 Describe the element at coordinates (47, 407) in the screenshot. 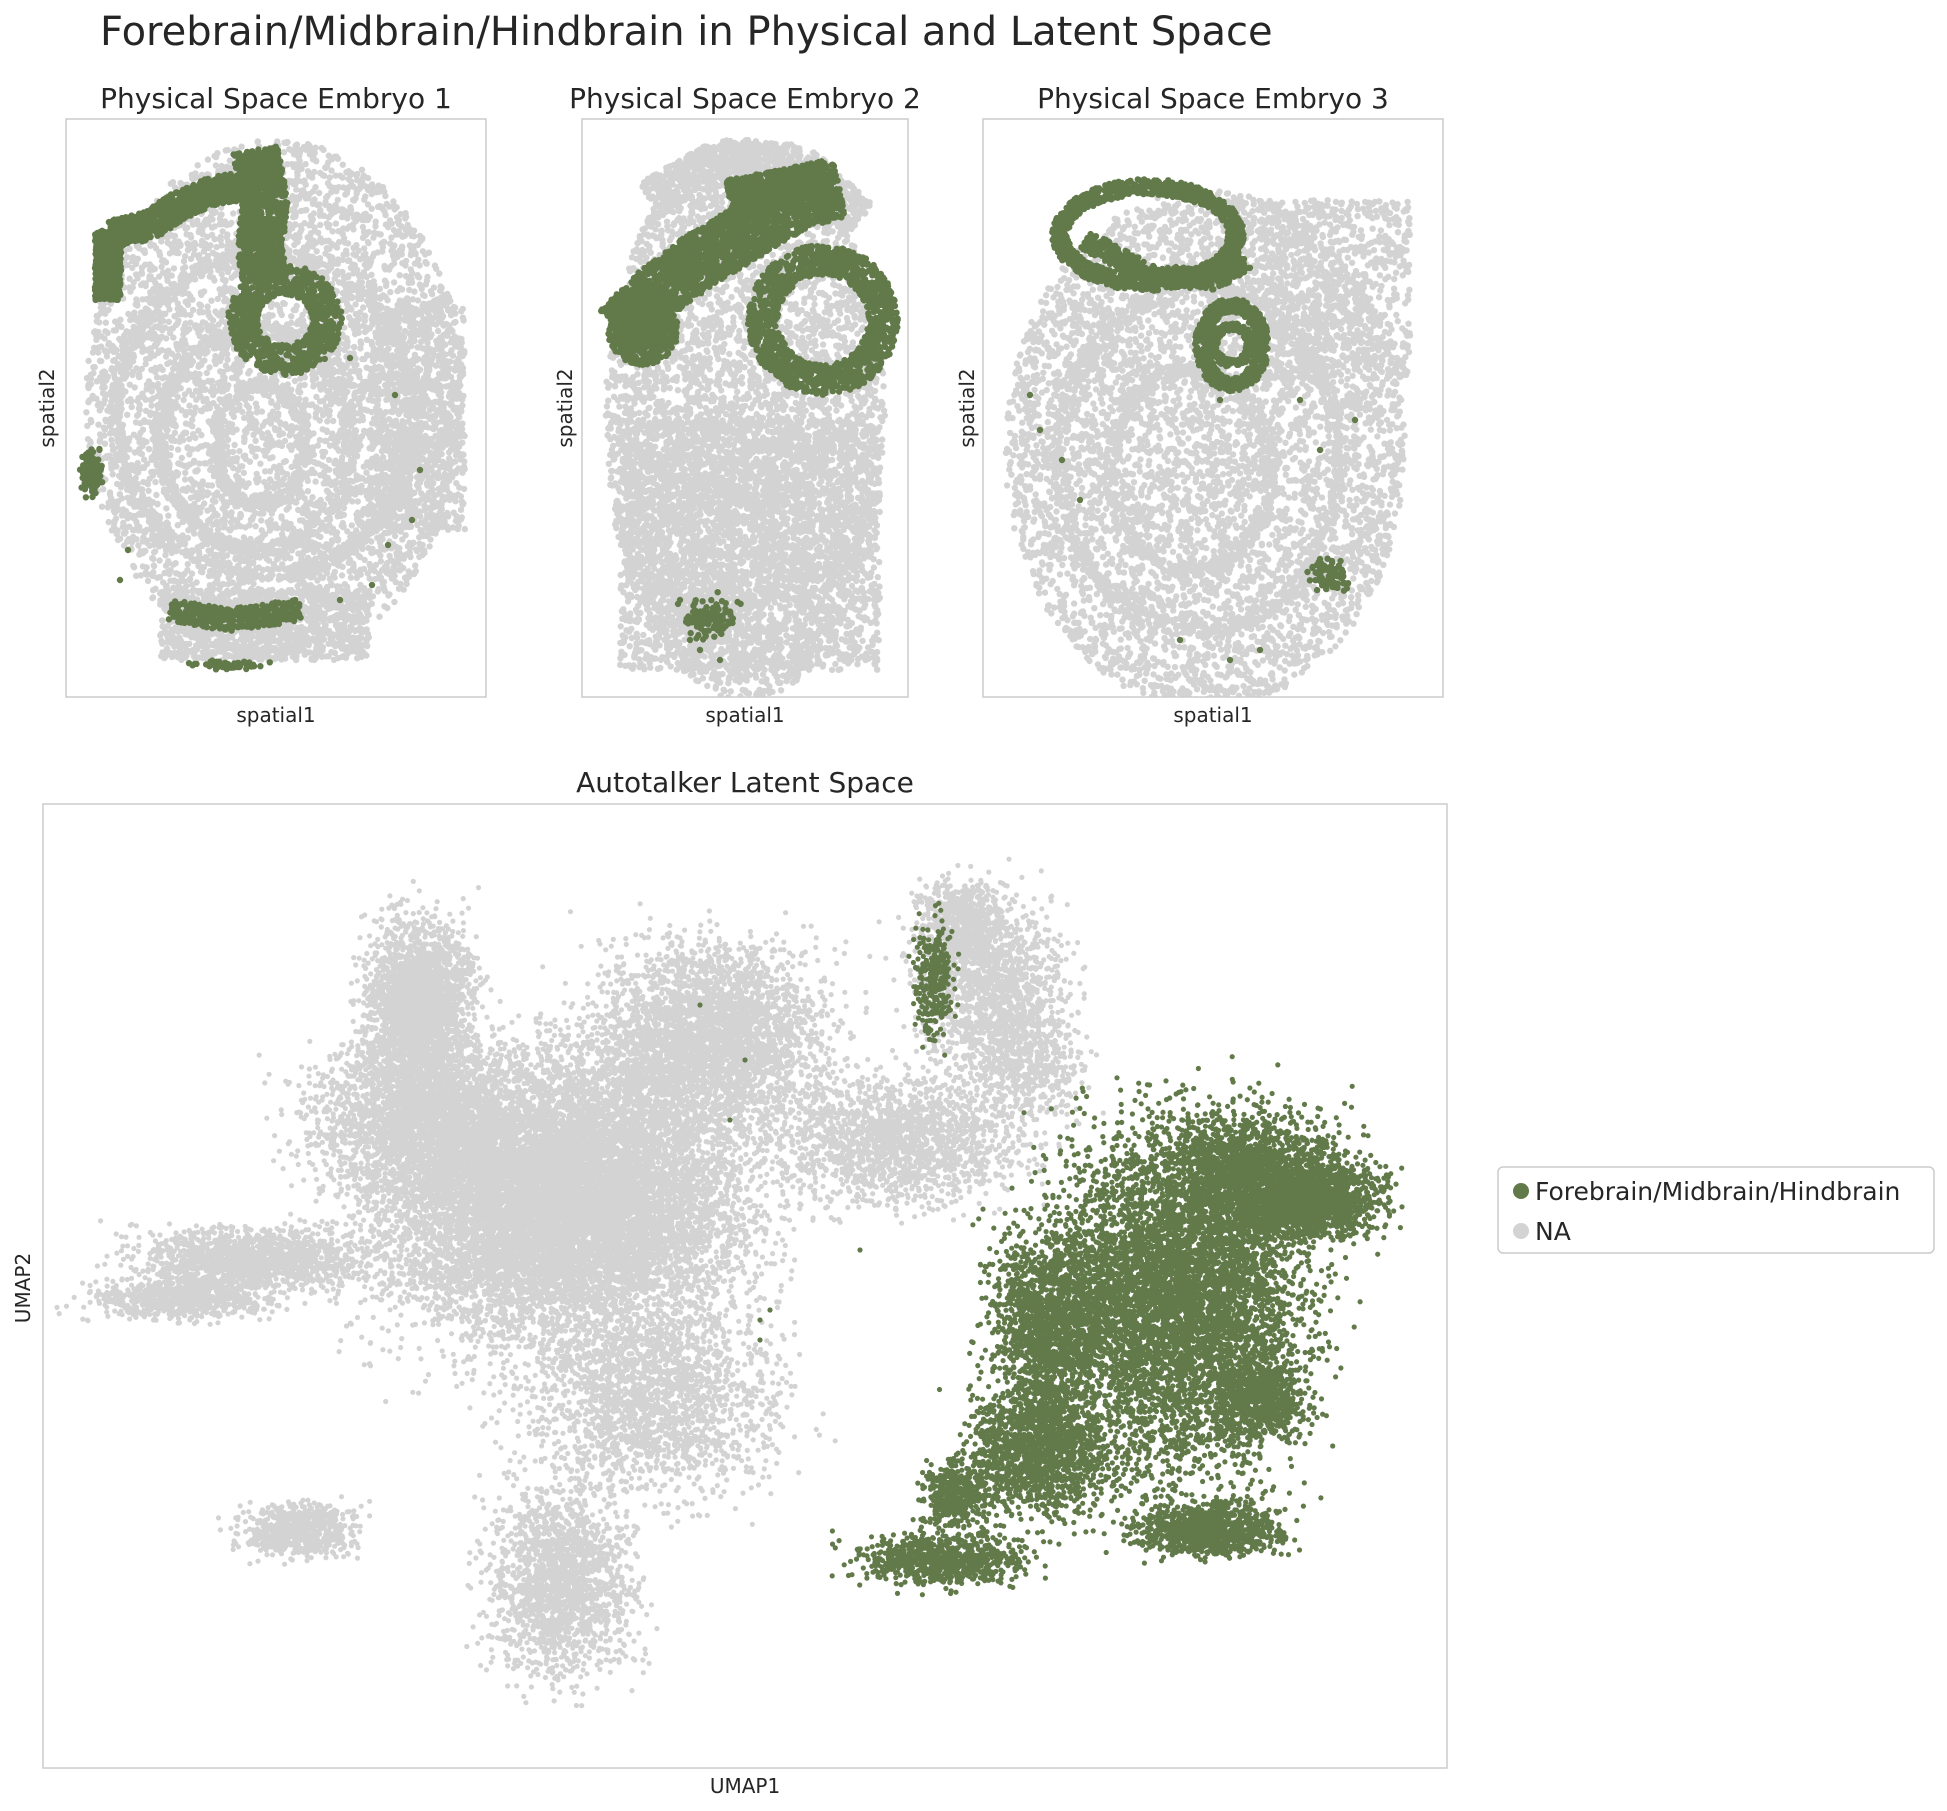

I see `y-axis-label-embryo-1: spatial2` at that location.